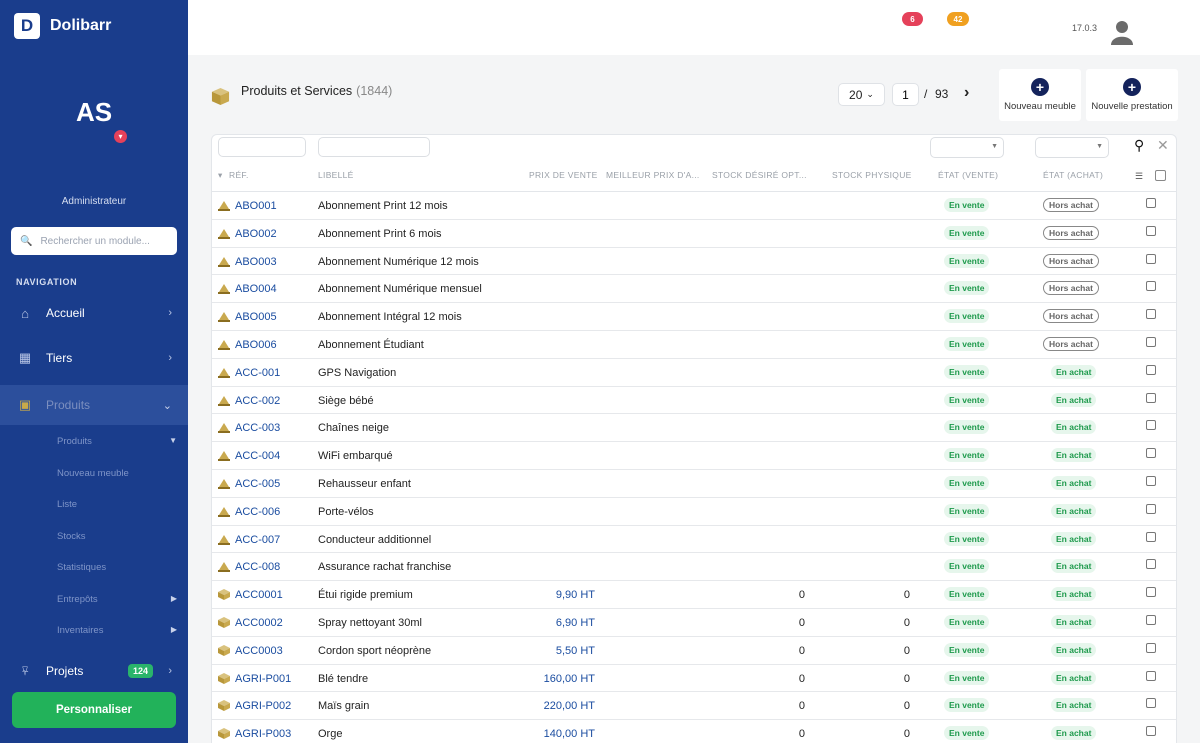 This screenshot has height=743, width=1200. Describe the element at coordinates (1160, 175) in the screenshot. I see `select-all-checkbox` at that location.